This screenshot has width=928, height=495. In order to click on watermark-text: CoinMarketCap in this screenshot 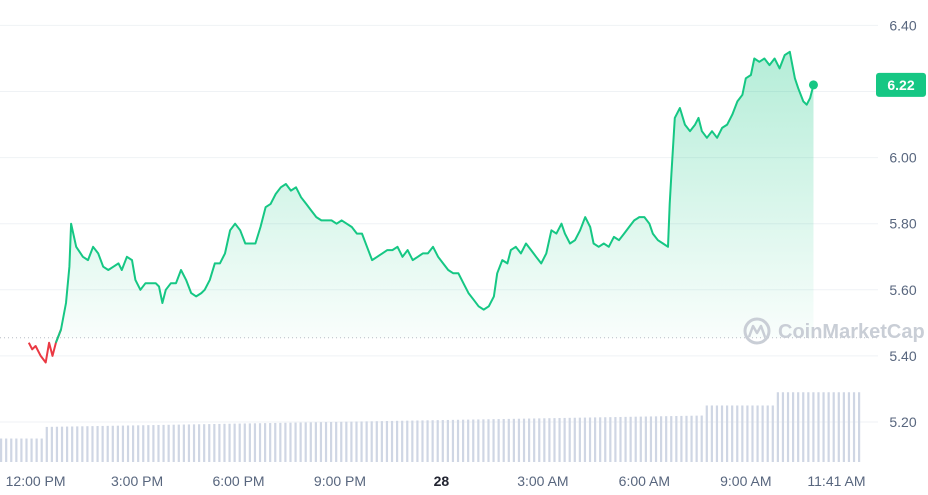, I will do `click(851, 332)`.